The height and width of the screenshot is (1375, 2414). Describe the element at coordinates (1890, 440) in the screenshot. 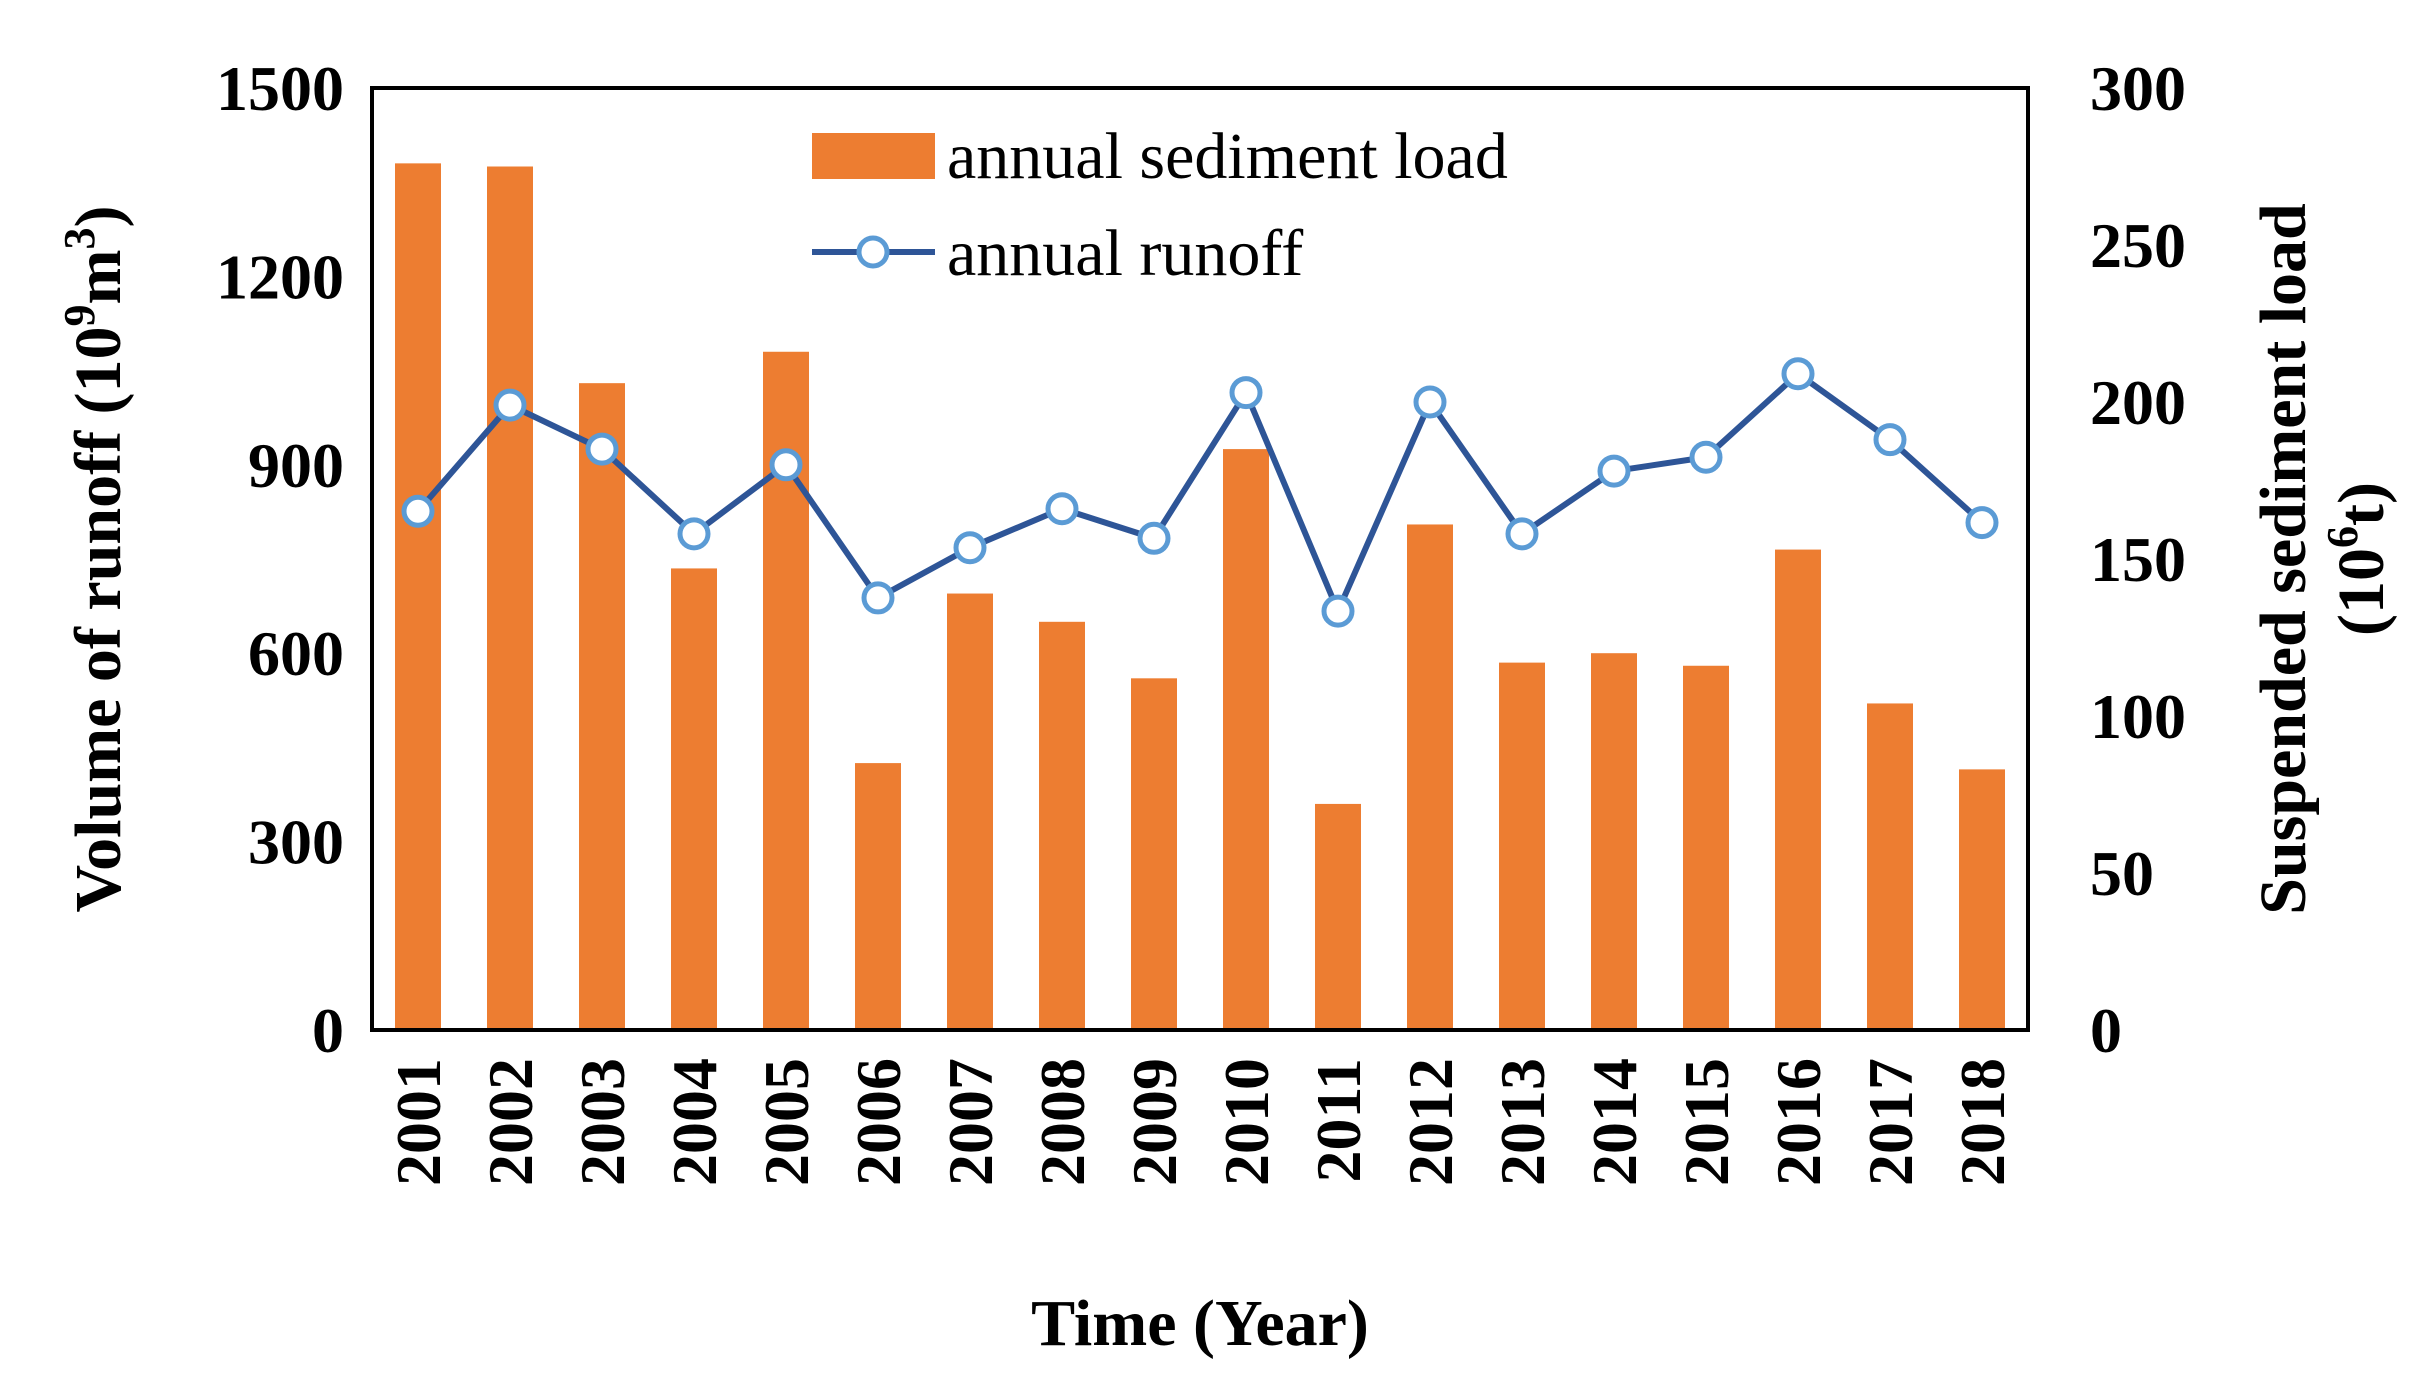

I see `runoff-point-2017` at that location.